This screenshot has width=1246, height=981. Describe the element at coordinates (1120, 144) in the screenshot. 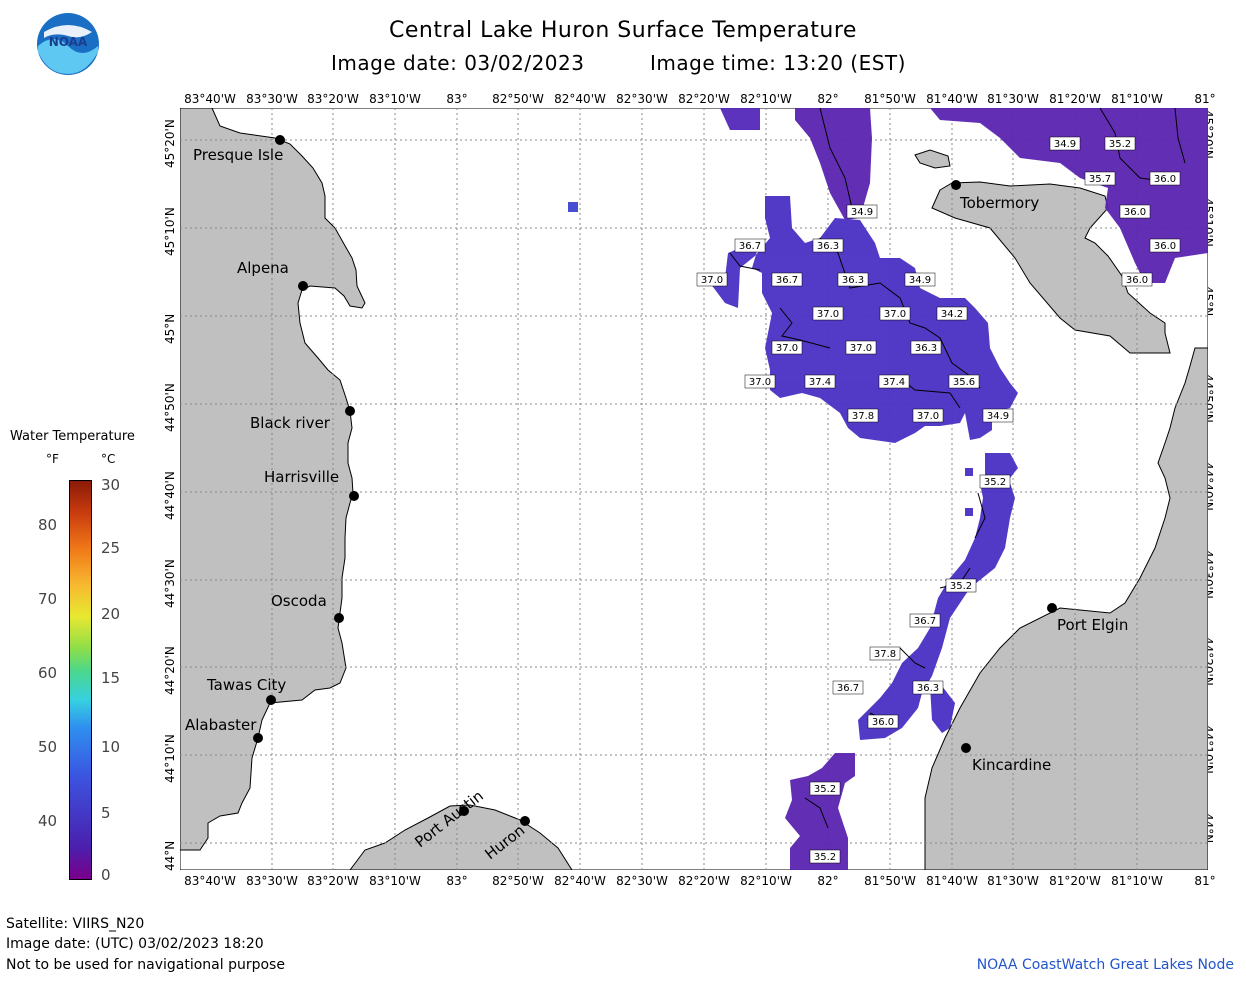

I see `temp-label: 35.2` at that location.